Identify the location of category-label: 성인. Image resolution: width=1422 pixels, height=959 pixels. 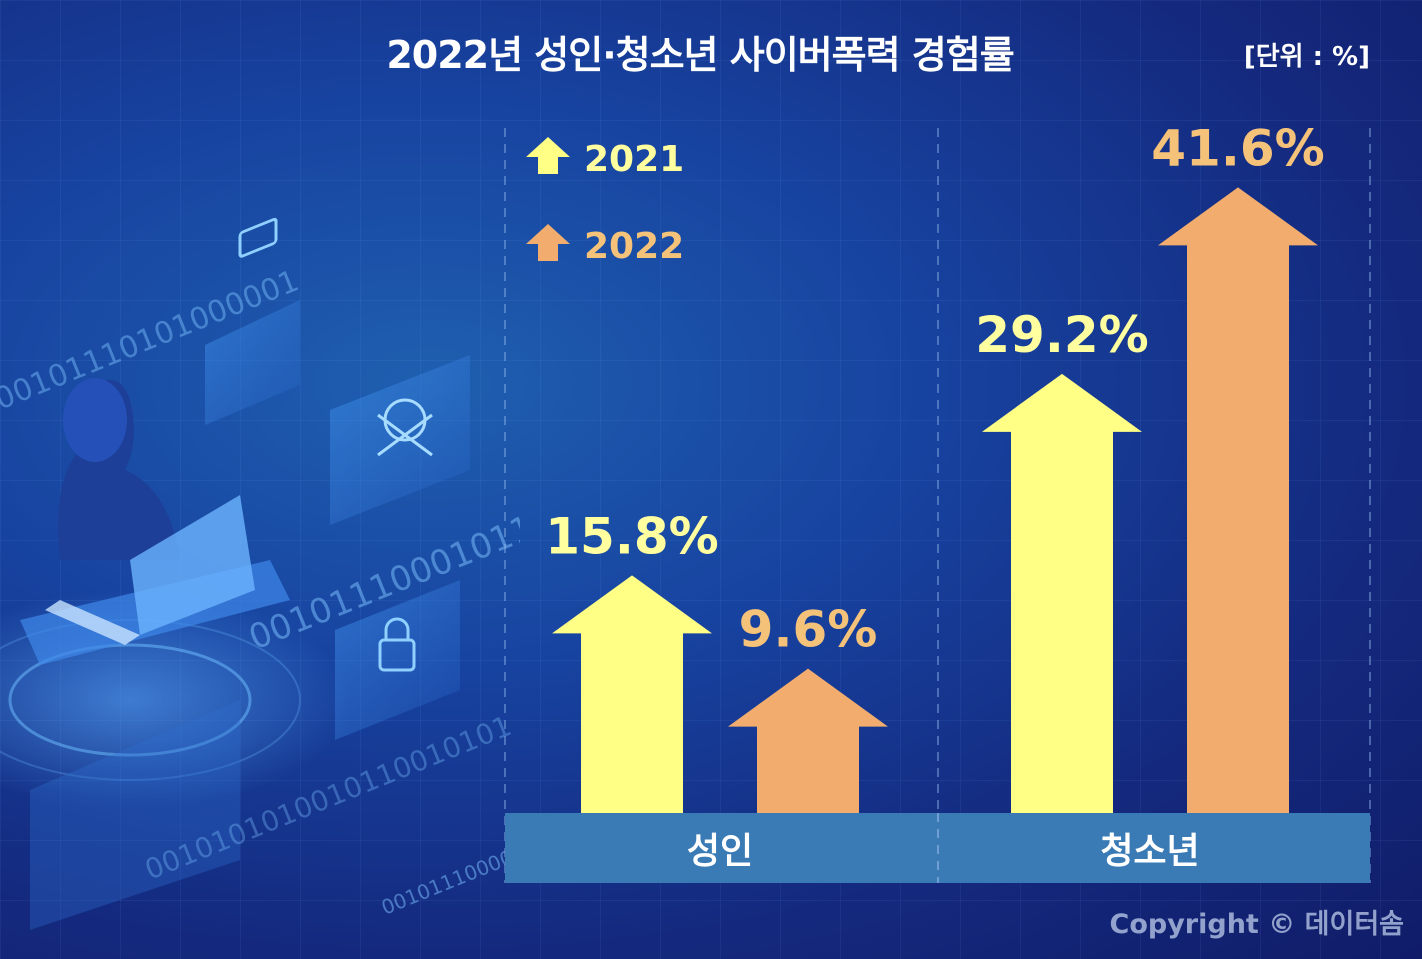
(720, 851).